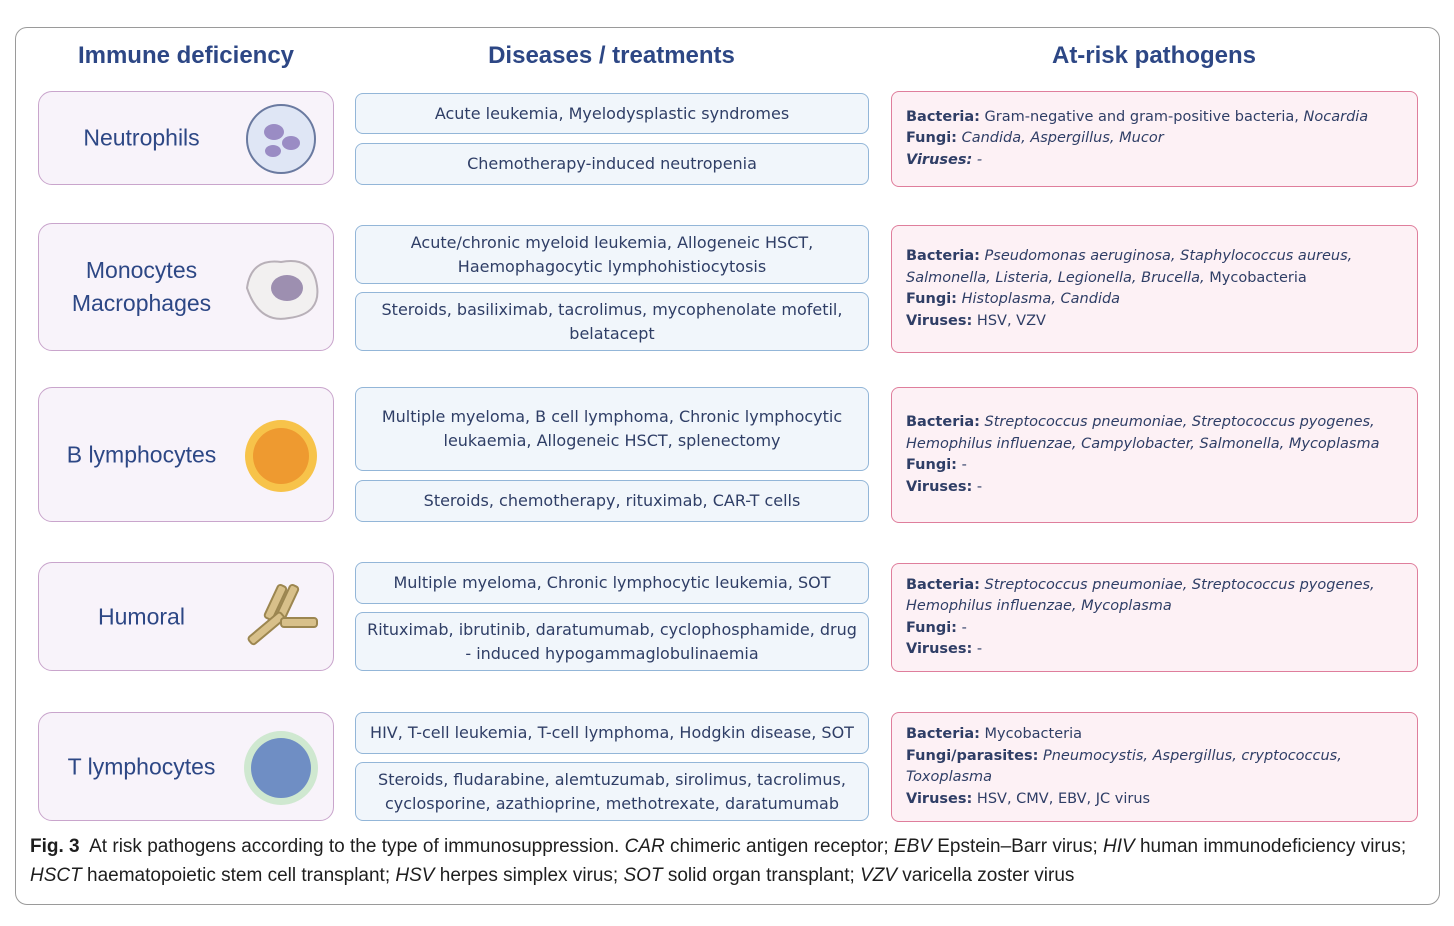  Describe the element at coordinates (1154, 800) in the screenshot. I see `pathogen-line: Viruses: HSV, CMV, EBV, JC virus` at that location.